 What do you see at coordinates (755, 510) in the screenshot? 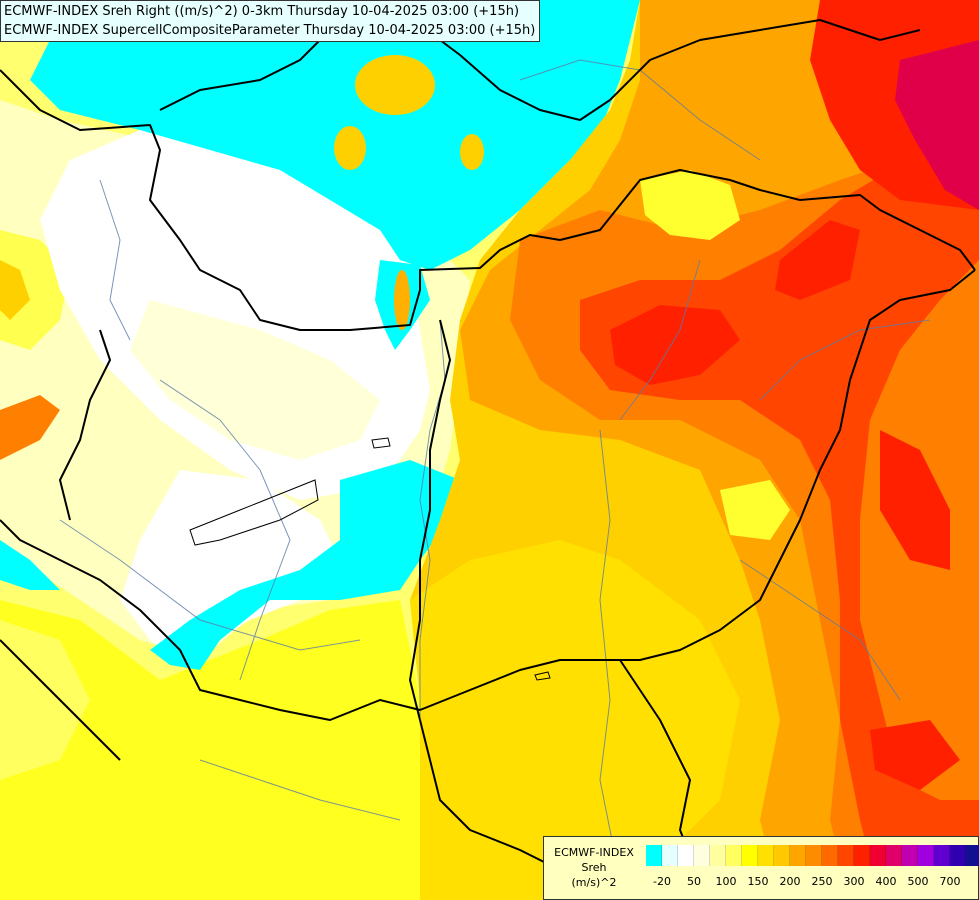
I see `yellow-pocket-east` at bounding box center [755, 510].